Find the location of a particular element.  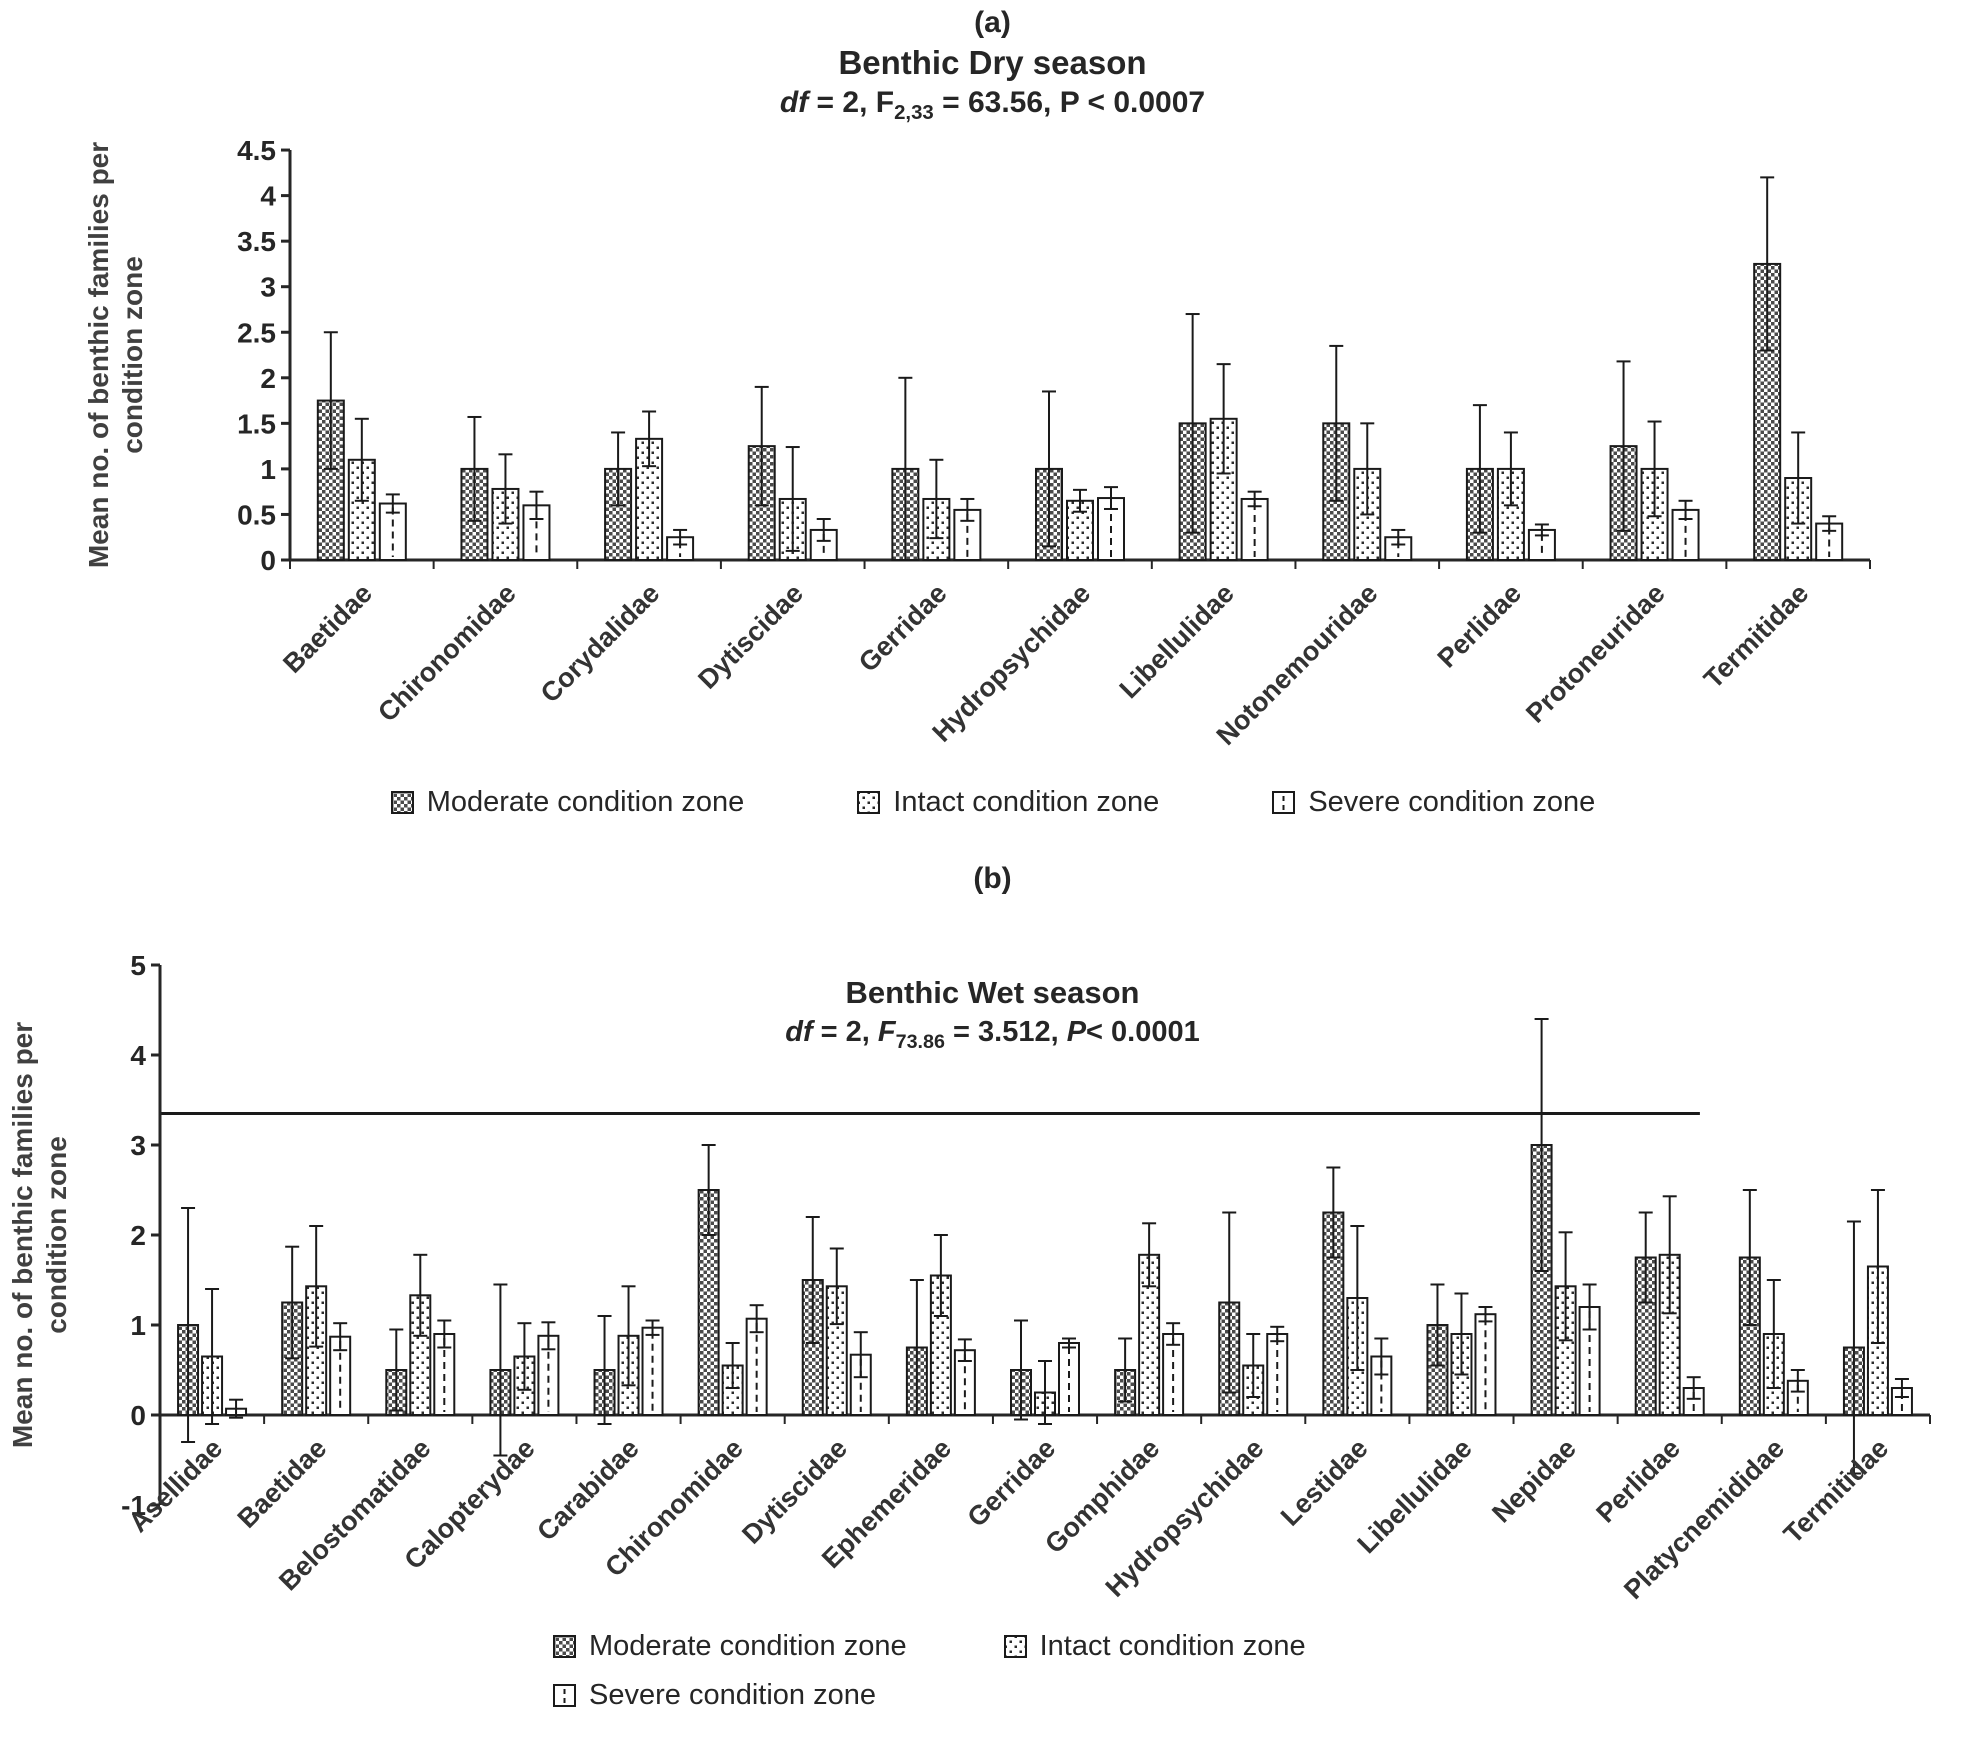

legend-b-item-severe: Severe condition zone is located at coordinates (714, 1695).